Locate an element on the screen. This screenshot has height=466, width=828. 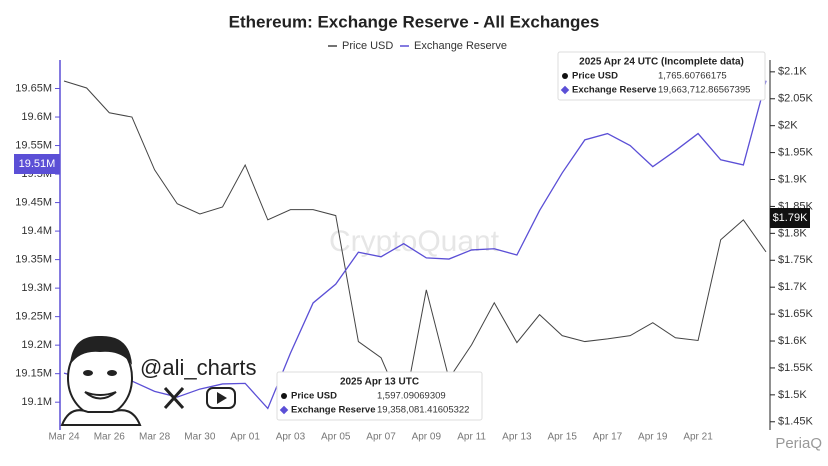
youtube-logo is located at coordinates (221, 398).